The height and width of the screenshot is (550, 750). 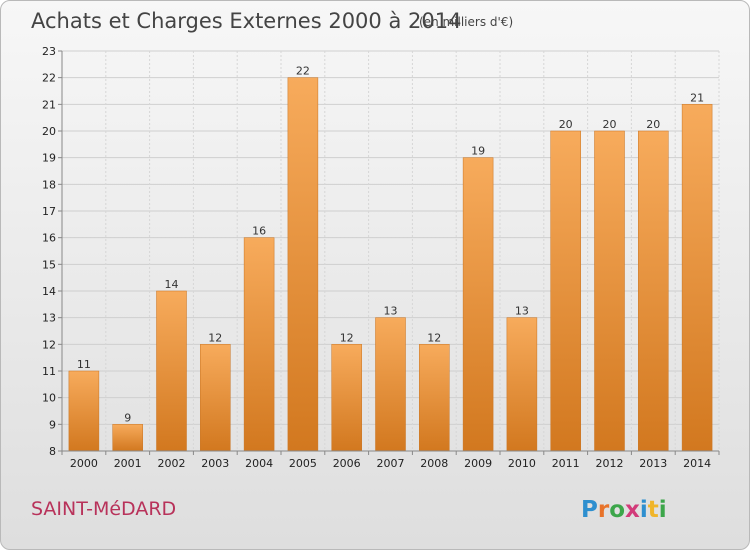 I want to click on y-tick-label: 22, so click(x=49, y=78).